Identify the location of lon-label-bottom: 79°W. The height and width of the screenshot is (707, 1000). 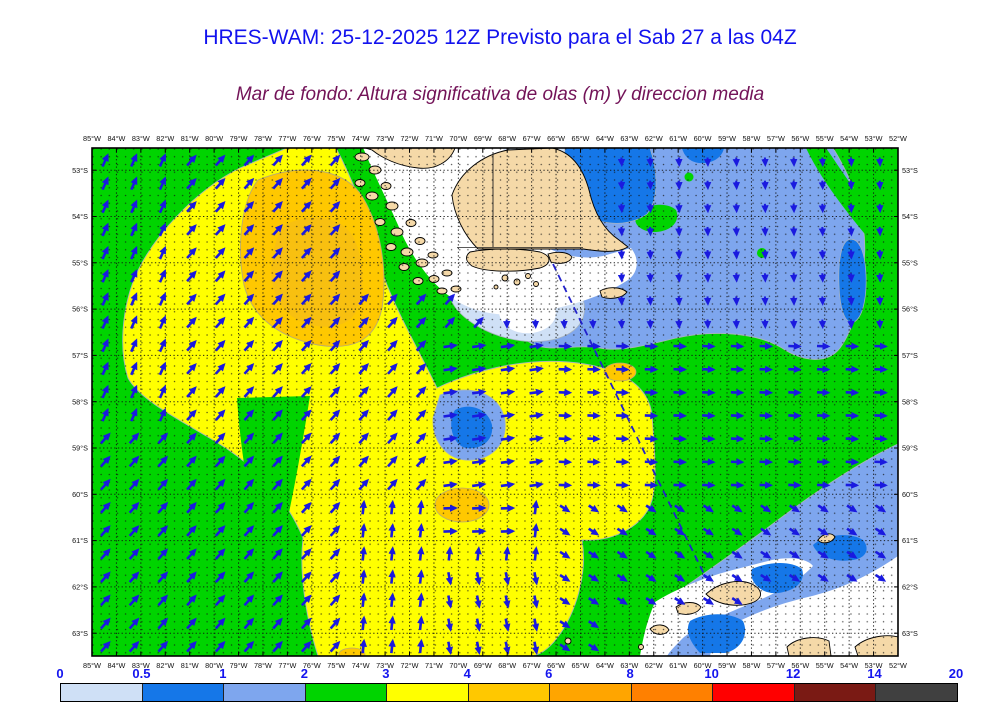
(239, 665).